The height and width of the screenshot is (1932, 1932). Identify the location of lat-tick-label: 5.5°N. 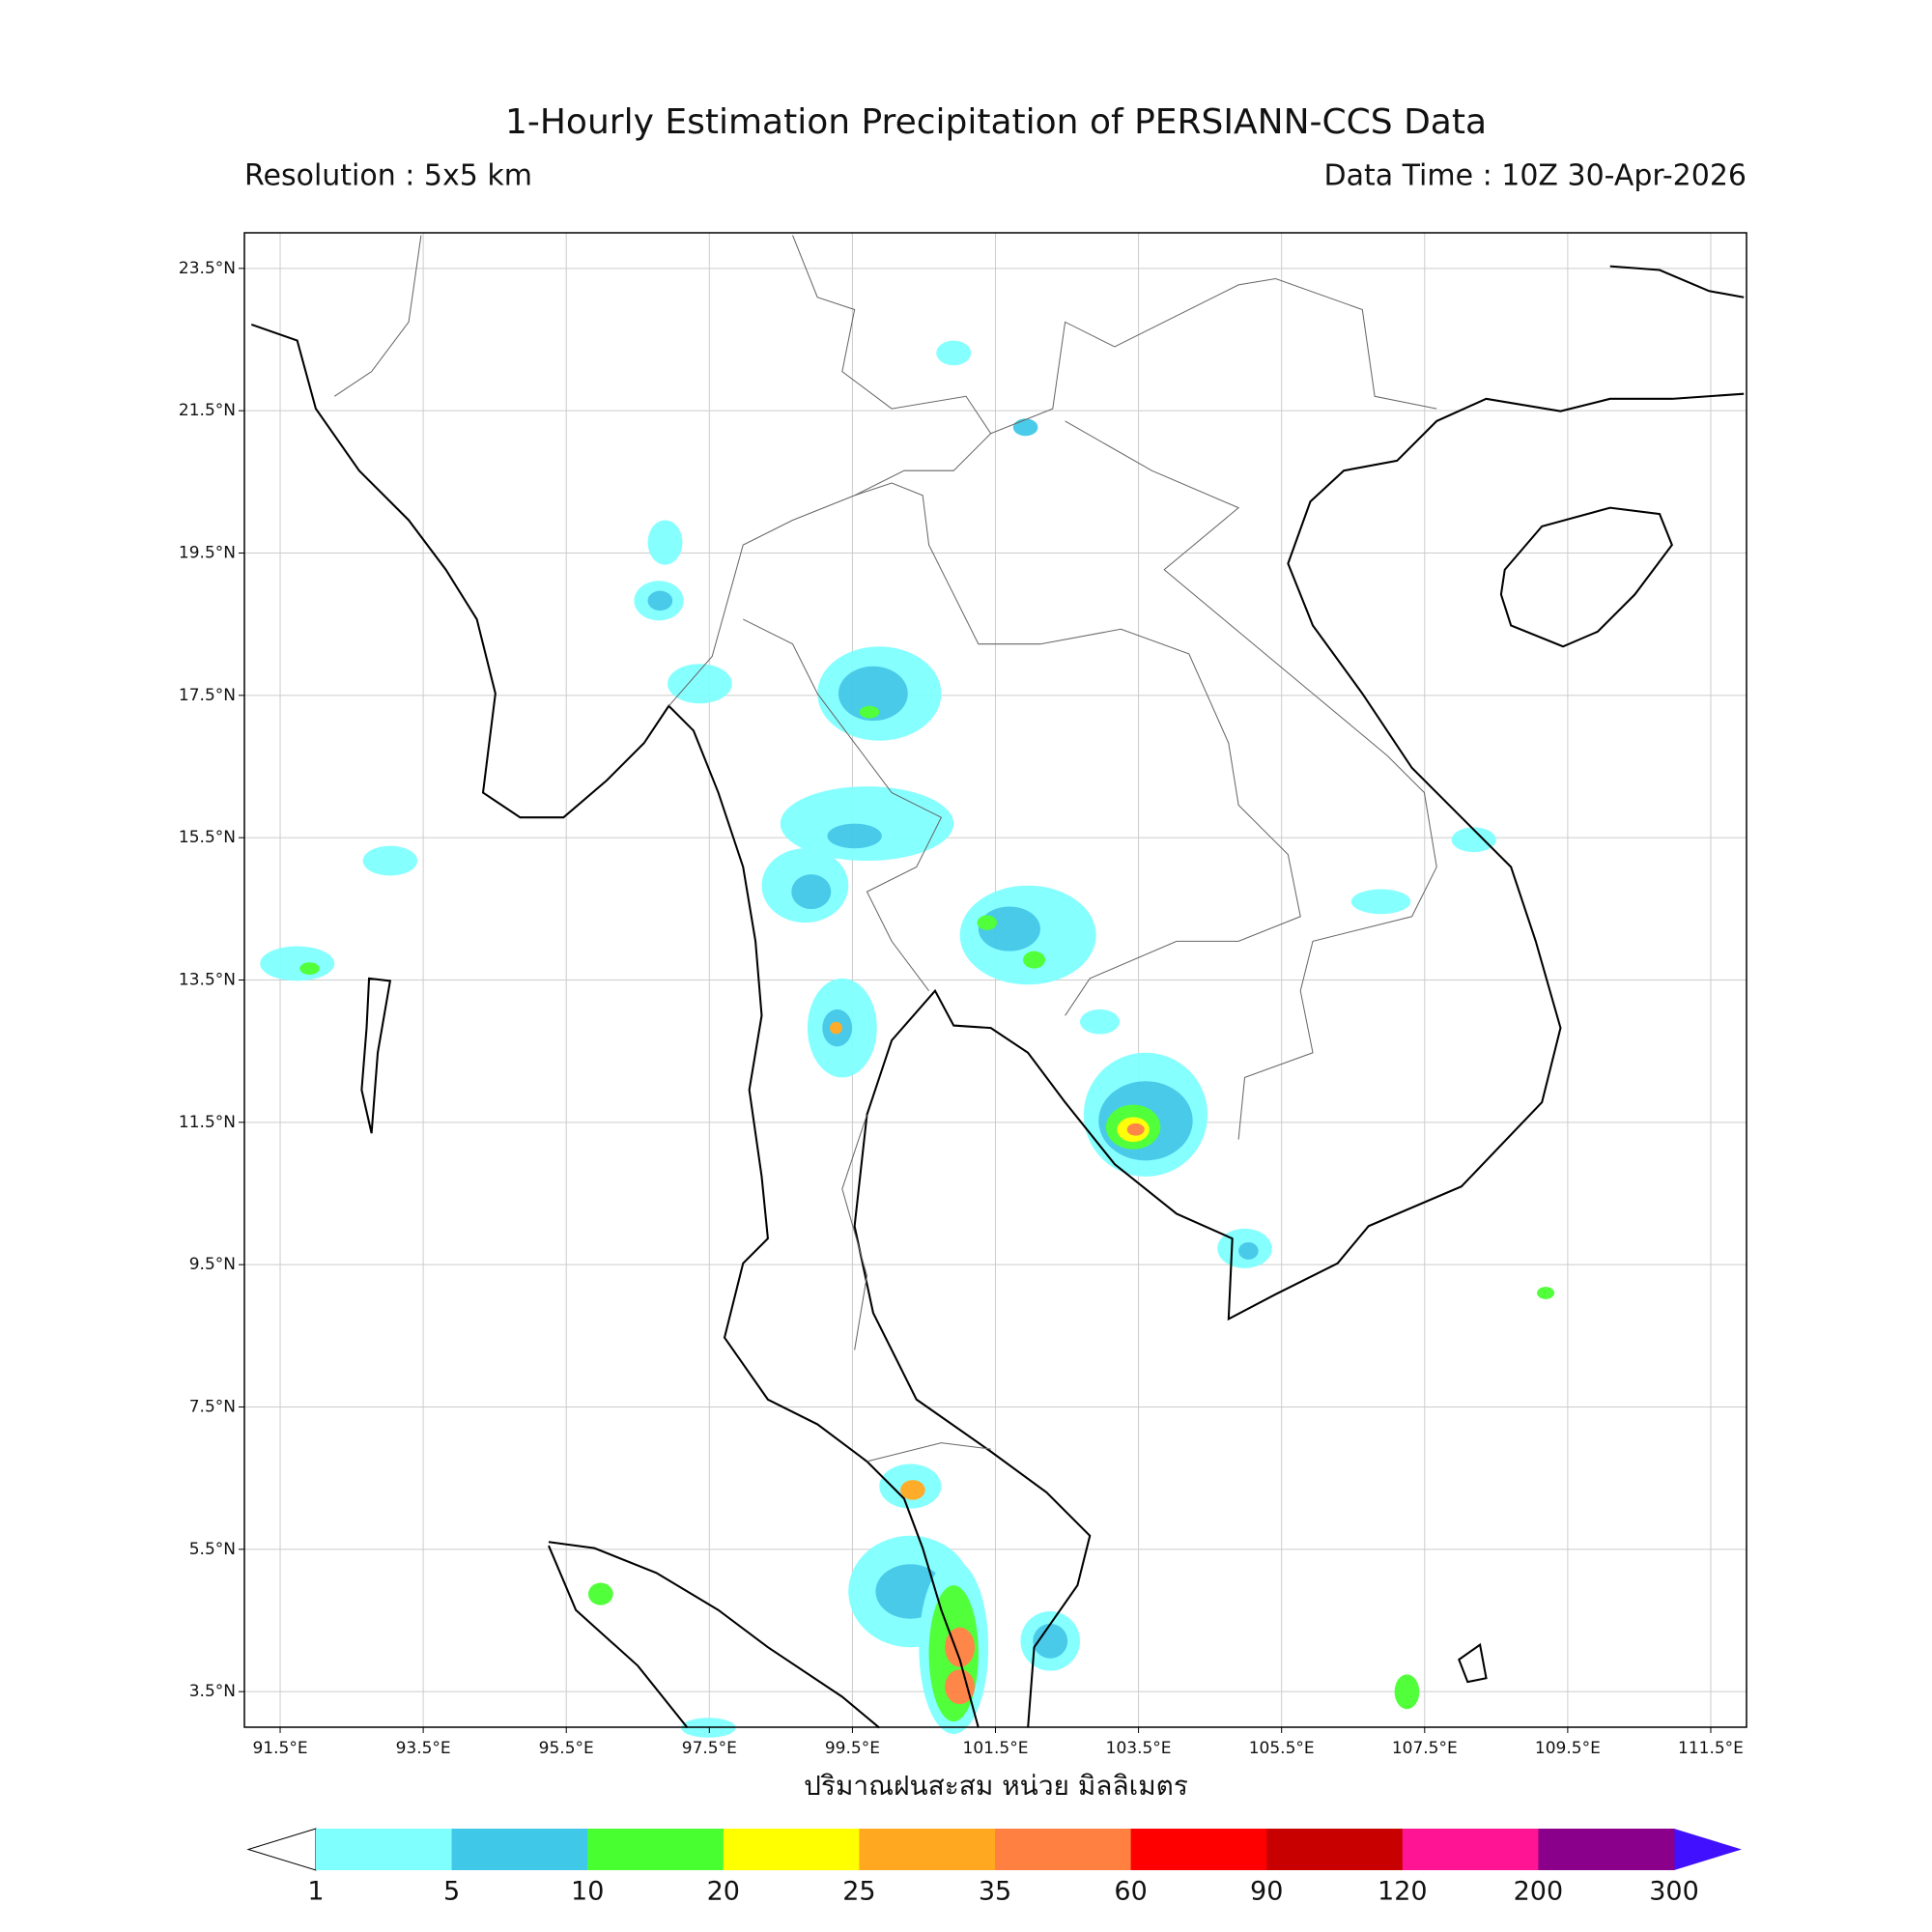
(212, 1549).